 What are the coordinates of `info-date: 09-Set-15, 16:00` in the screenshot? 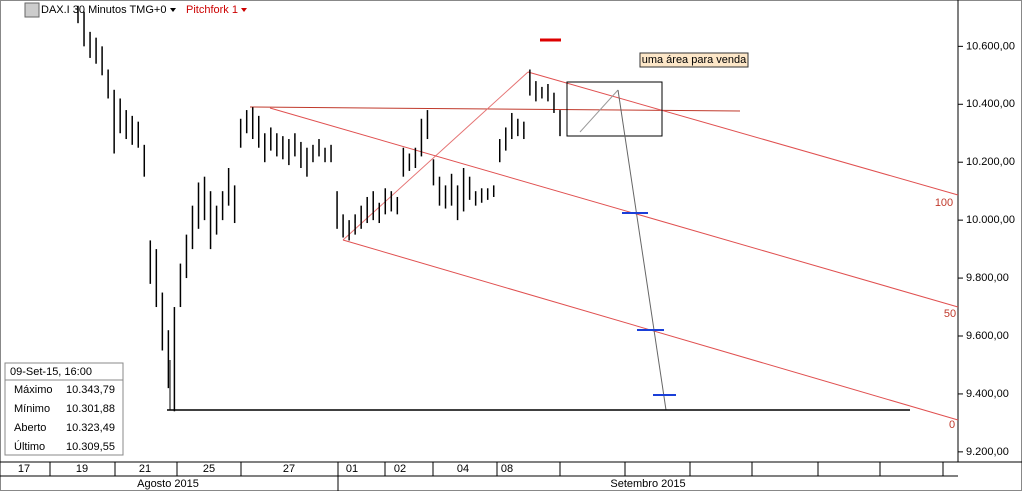 It's located at (51, 372).